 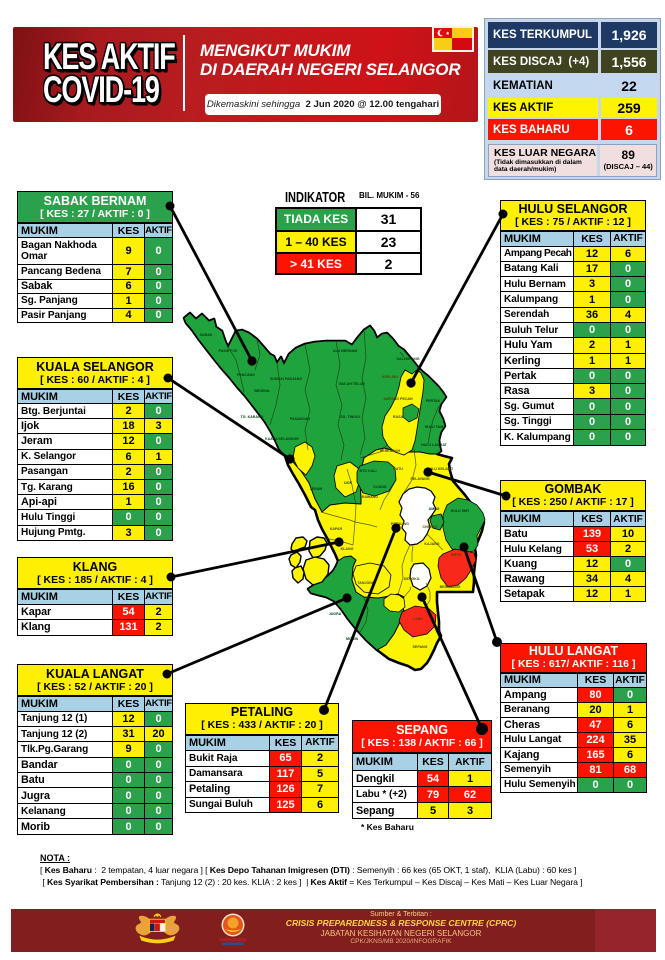 What do you see at coordinates (336, 529) in the screenshot?
I see `svg-text: KAPAR` at bounding box center [336, 529].